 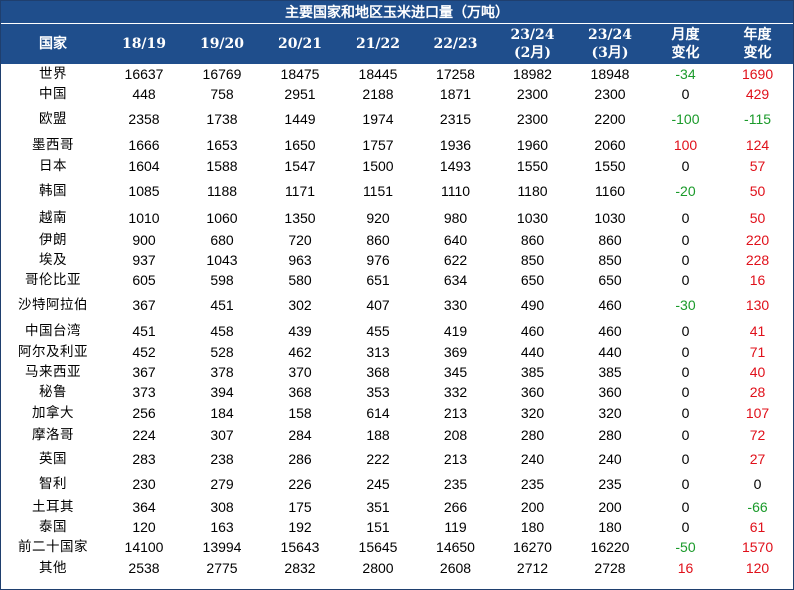 What do you see at coordinates (532, 35) in the screenshot?
I see `column-header-line1: 23/24` at bounding box center [532, 35].